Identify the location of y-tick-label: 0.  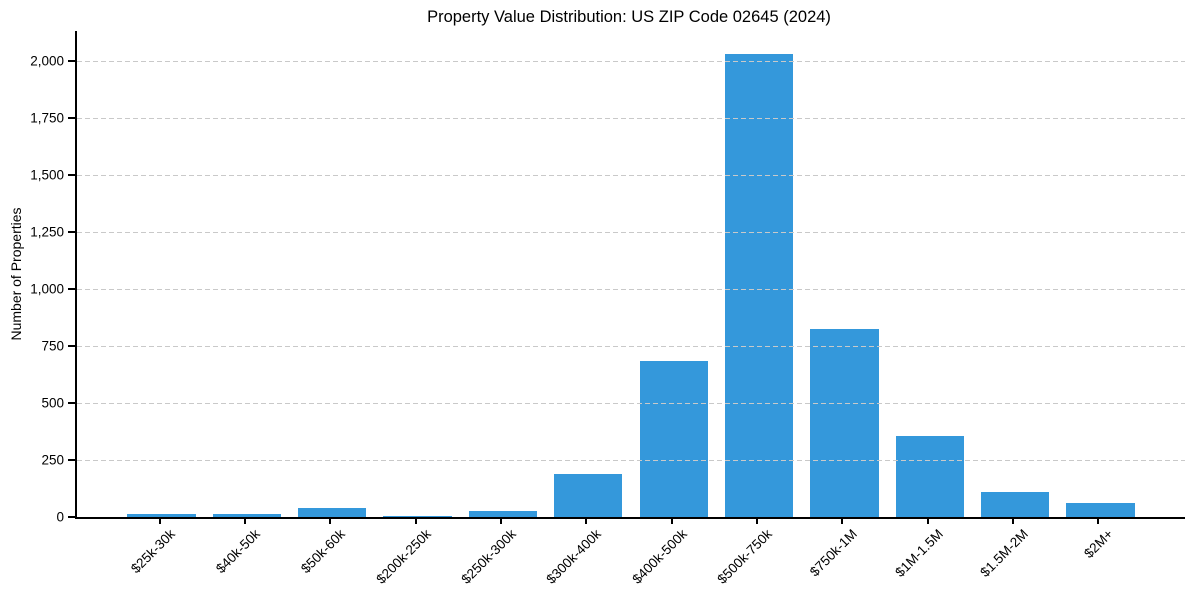
(60, 517).